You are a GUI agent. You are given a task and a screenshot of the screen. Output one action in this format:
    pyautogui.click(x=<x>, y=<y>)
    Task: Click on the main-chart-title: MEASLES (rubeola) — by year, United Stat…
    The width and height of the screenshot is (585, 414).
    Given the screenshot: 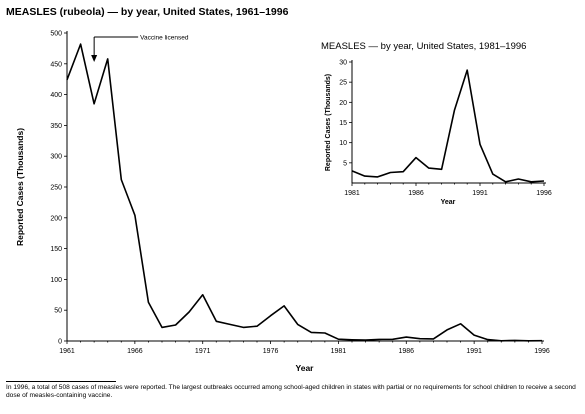 What is the action you would take?
    pyautogui.click(x=147, y=12)
    